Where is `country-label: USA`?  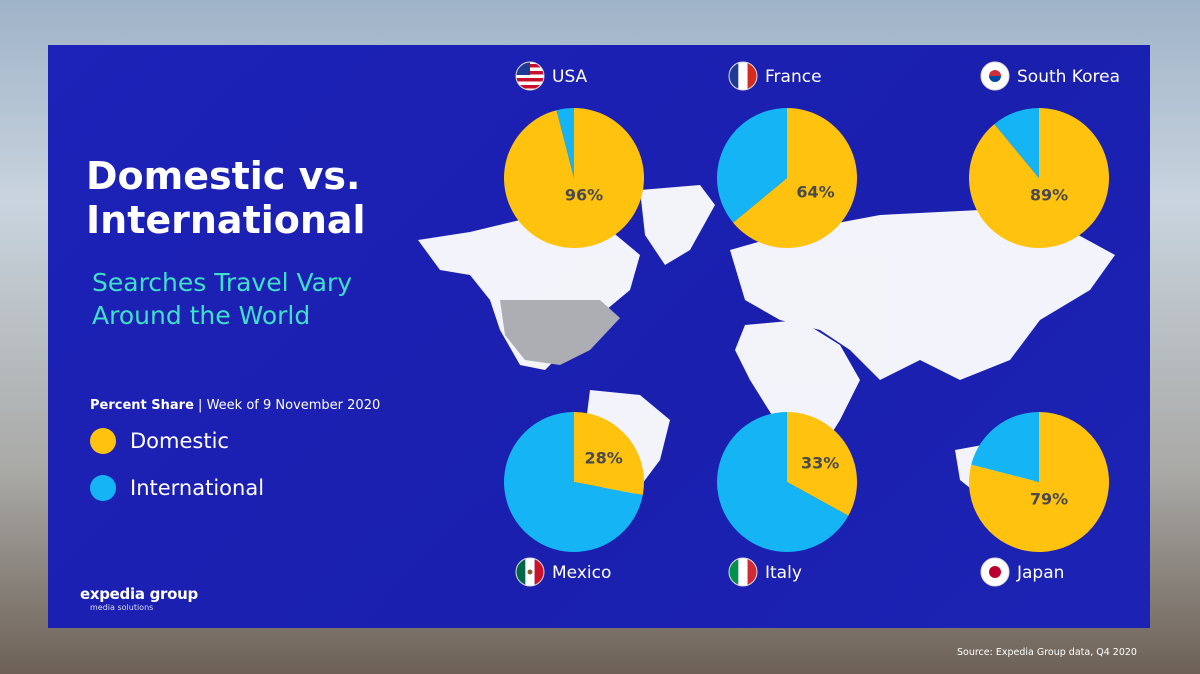 country-label: USA is located at coordinates (570, 77).